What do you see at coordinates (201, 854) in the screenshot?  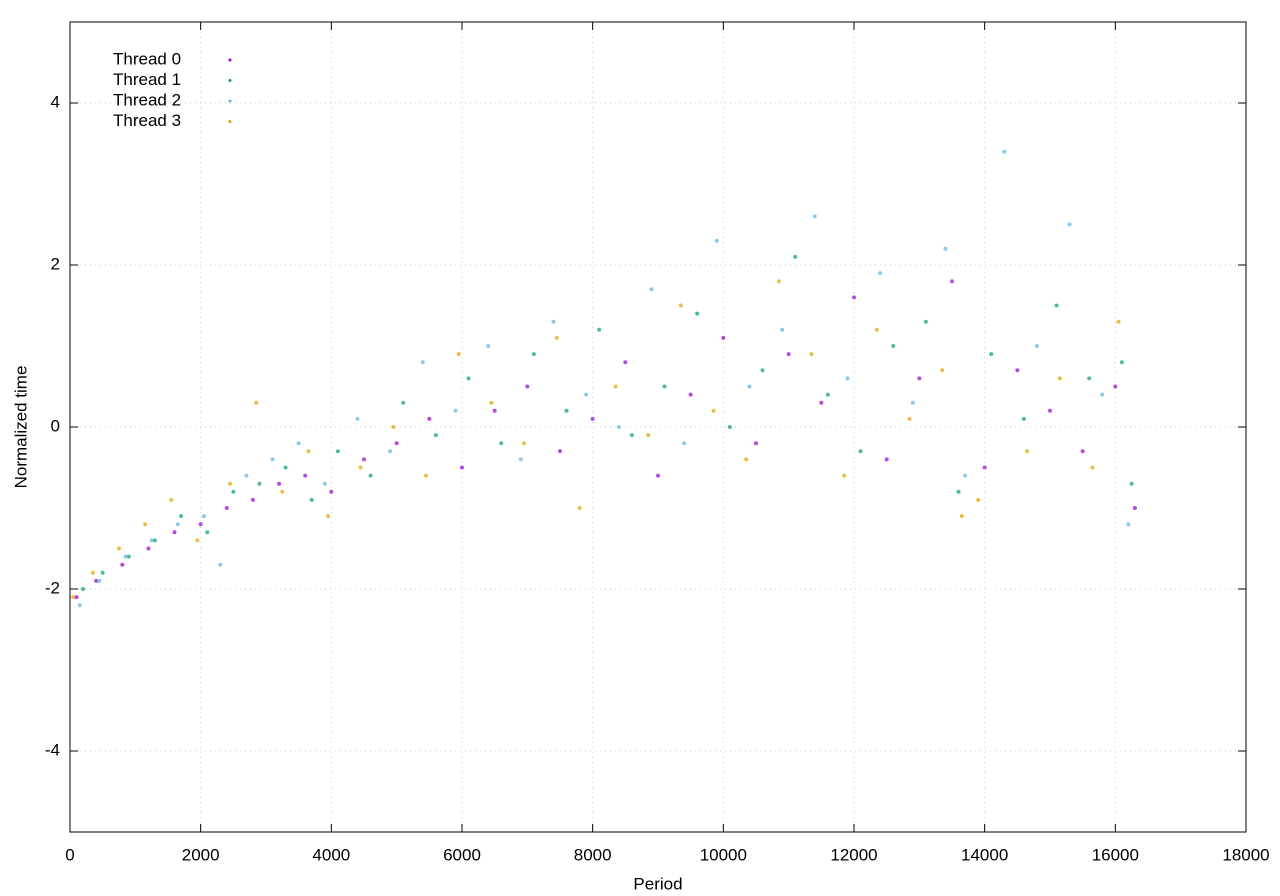 I see `x-tick-label: 2000` at bounding box center [201, 854].